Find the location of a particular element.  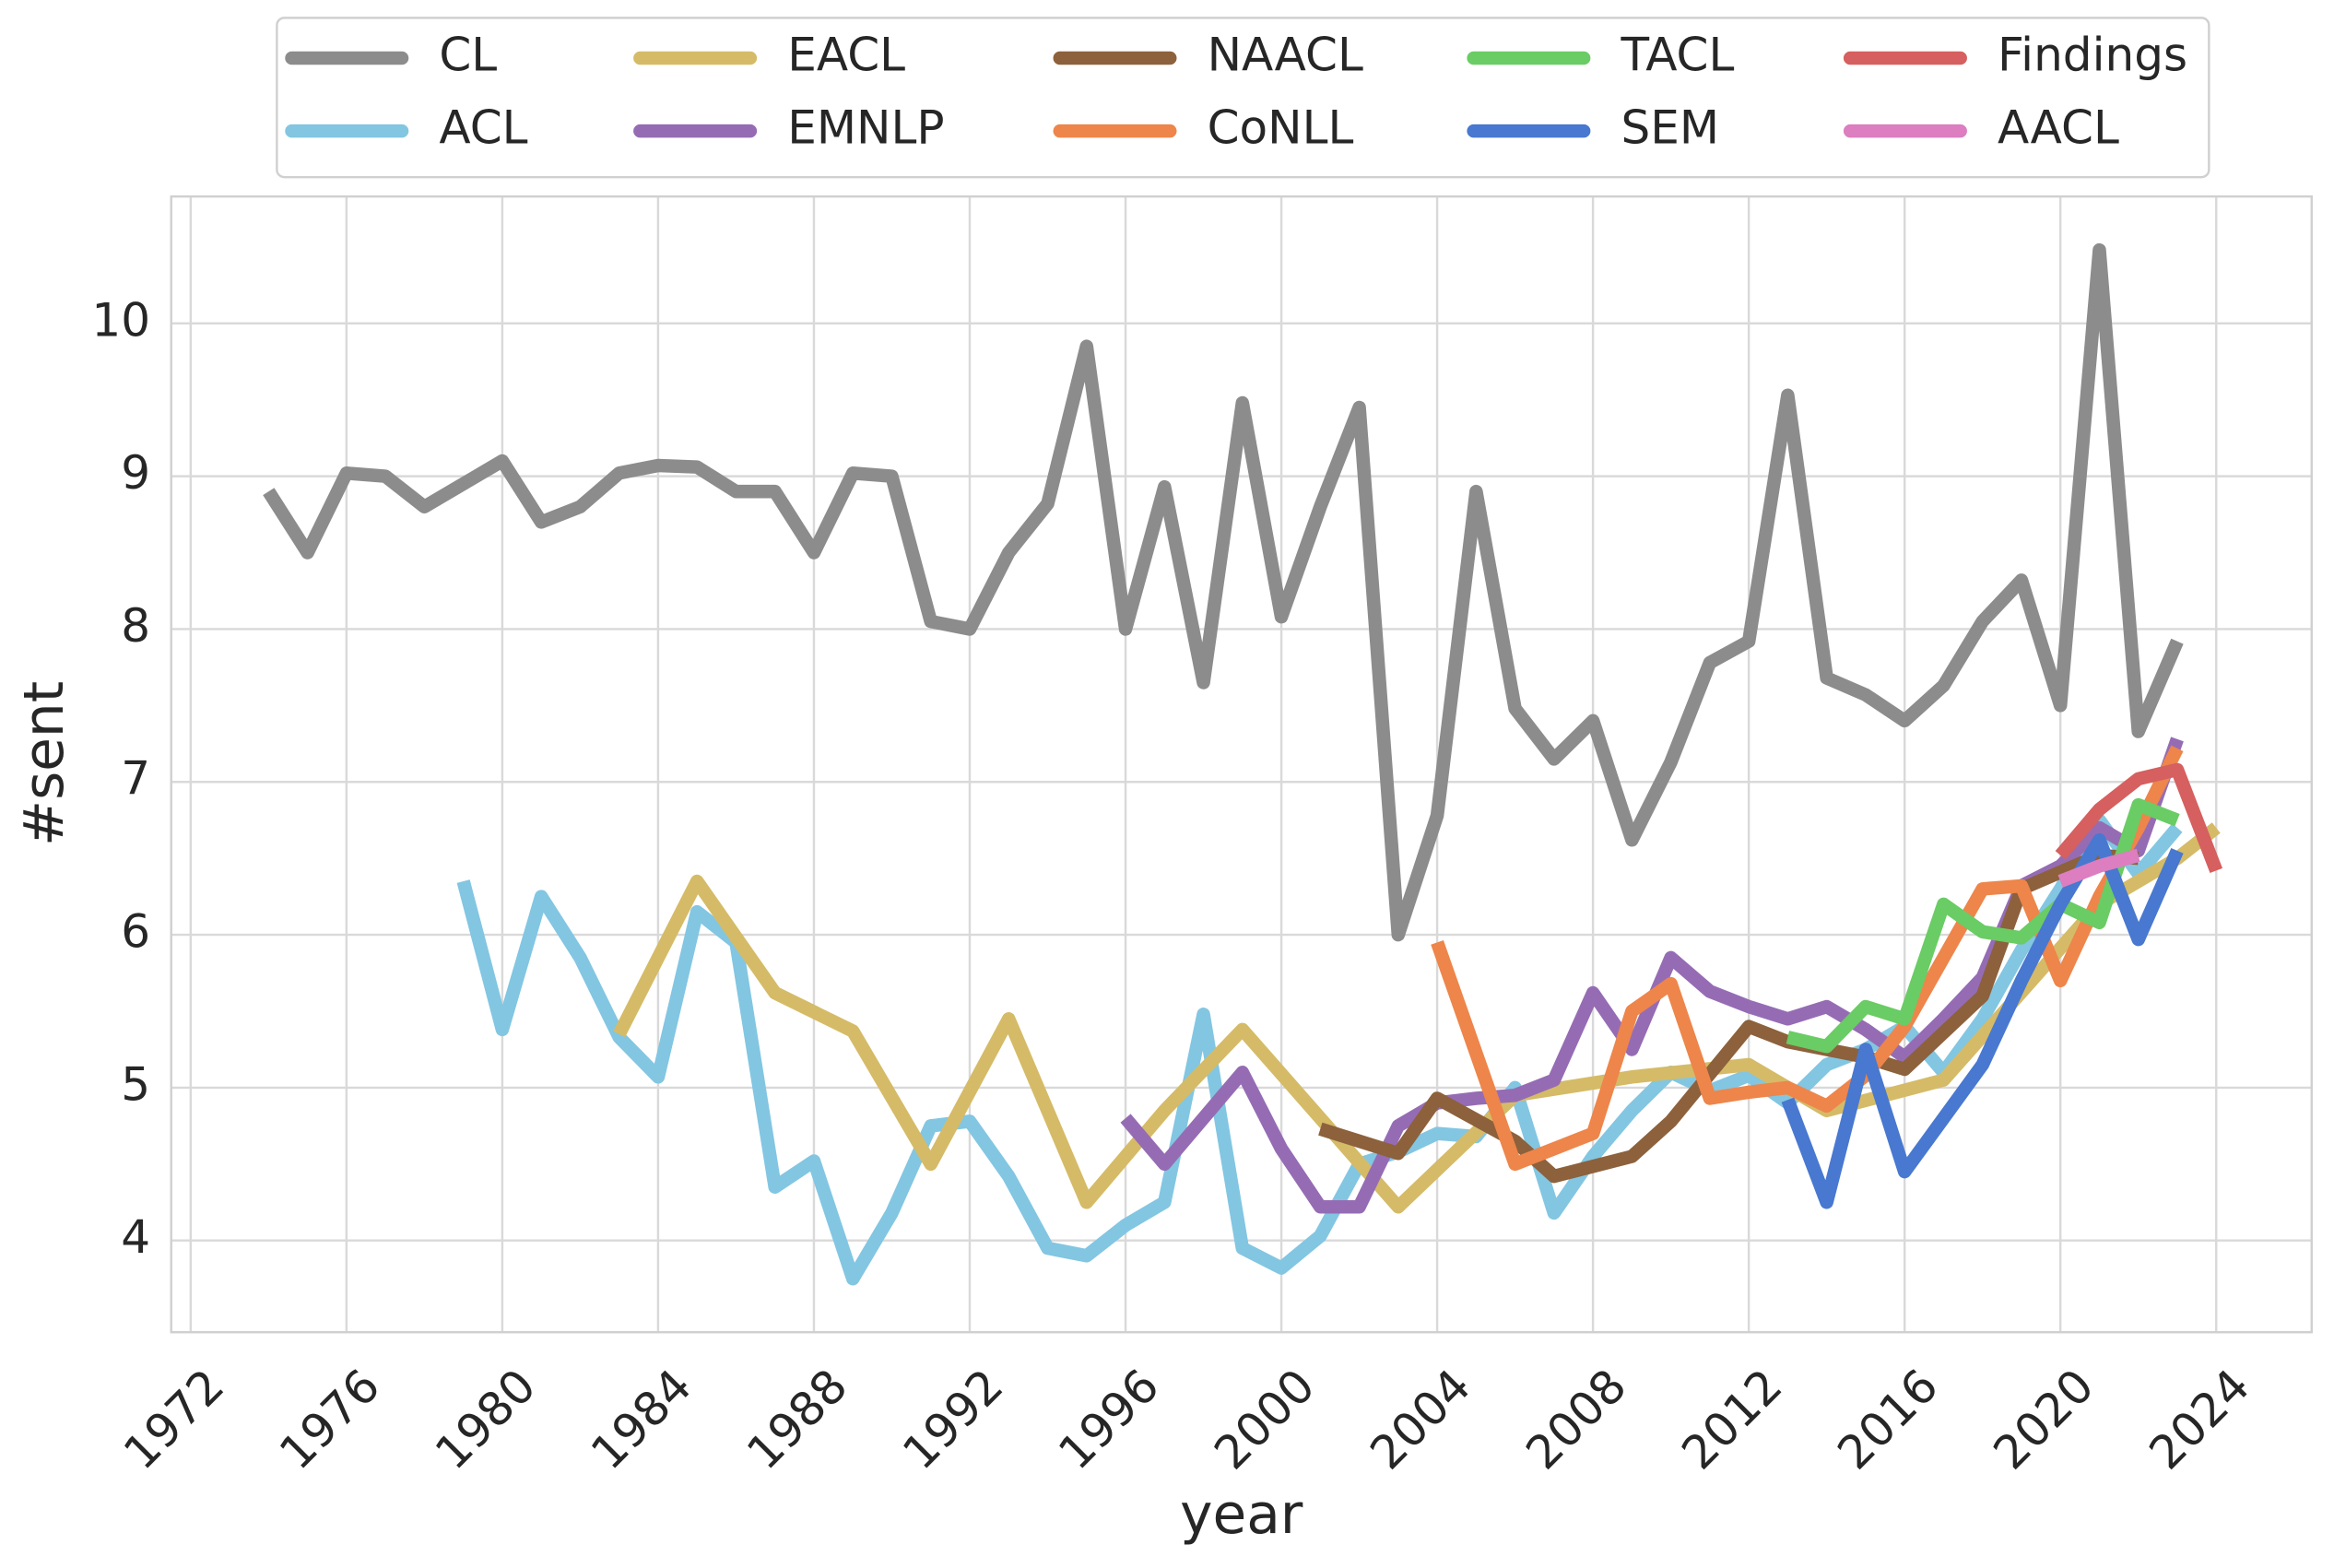

y-tick-label: 9 is located at coordinates (136, 473).